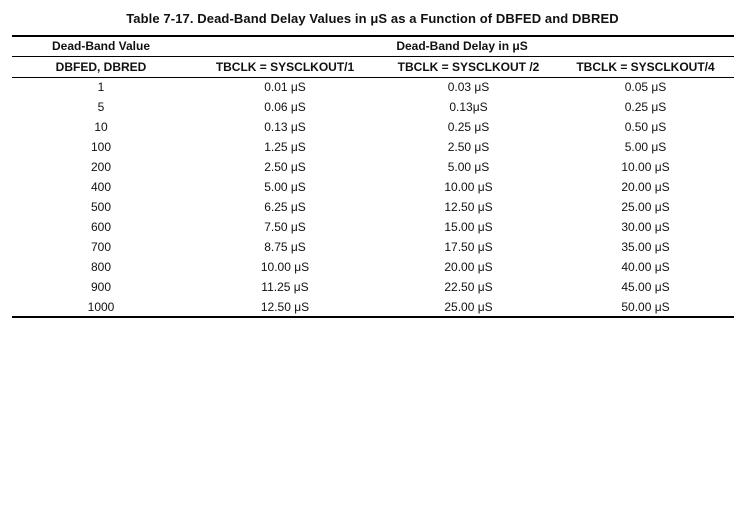 The image size is (745, 512). I want to click on dead-band-delay-cell: 50.00 μS, so click(645, 306).